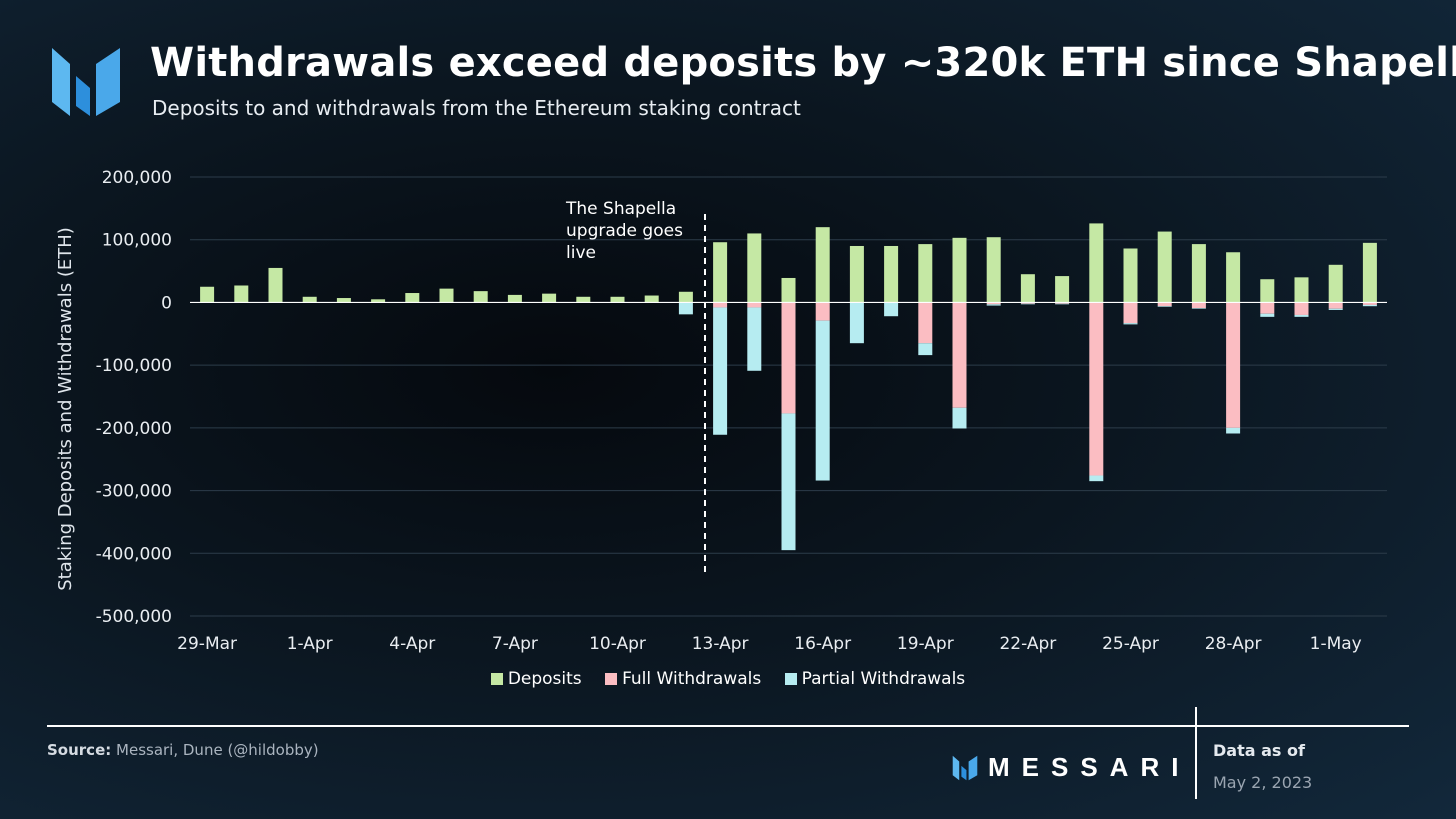 This screenshot has height=819, width=1456. I want to click on y-tick-label: -500,000, so click(134, 617).